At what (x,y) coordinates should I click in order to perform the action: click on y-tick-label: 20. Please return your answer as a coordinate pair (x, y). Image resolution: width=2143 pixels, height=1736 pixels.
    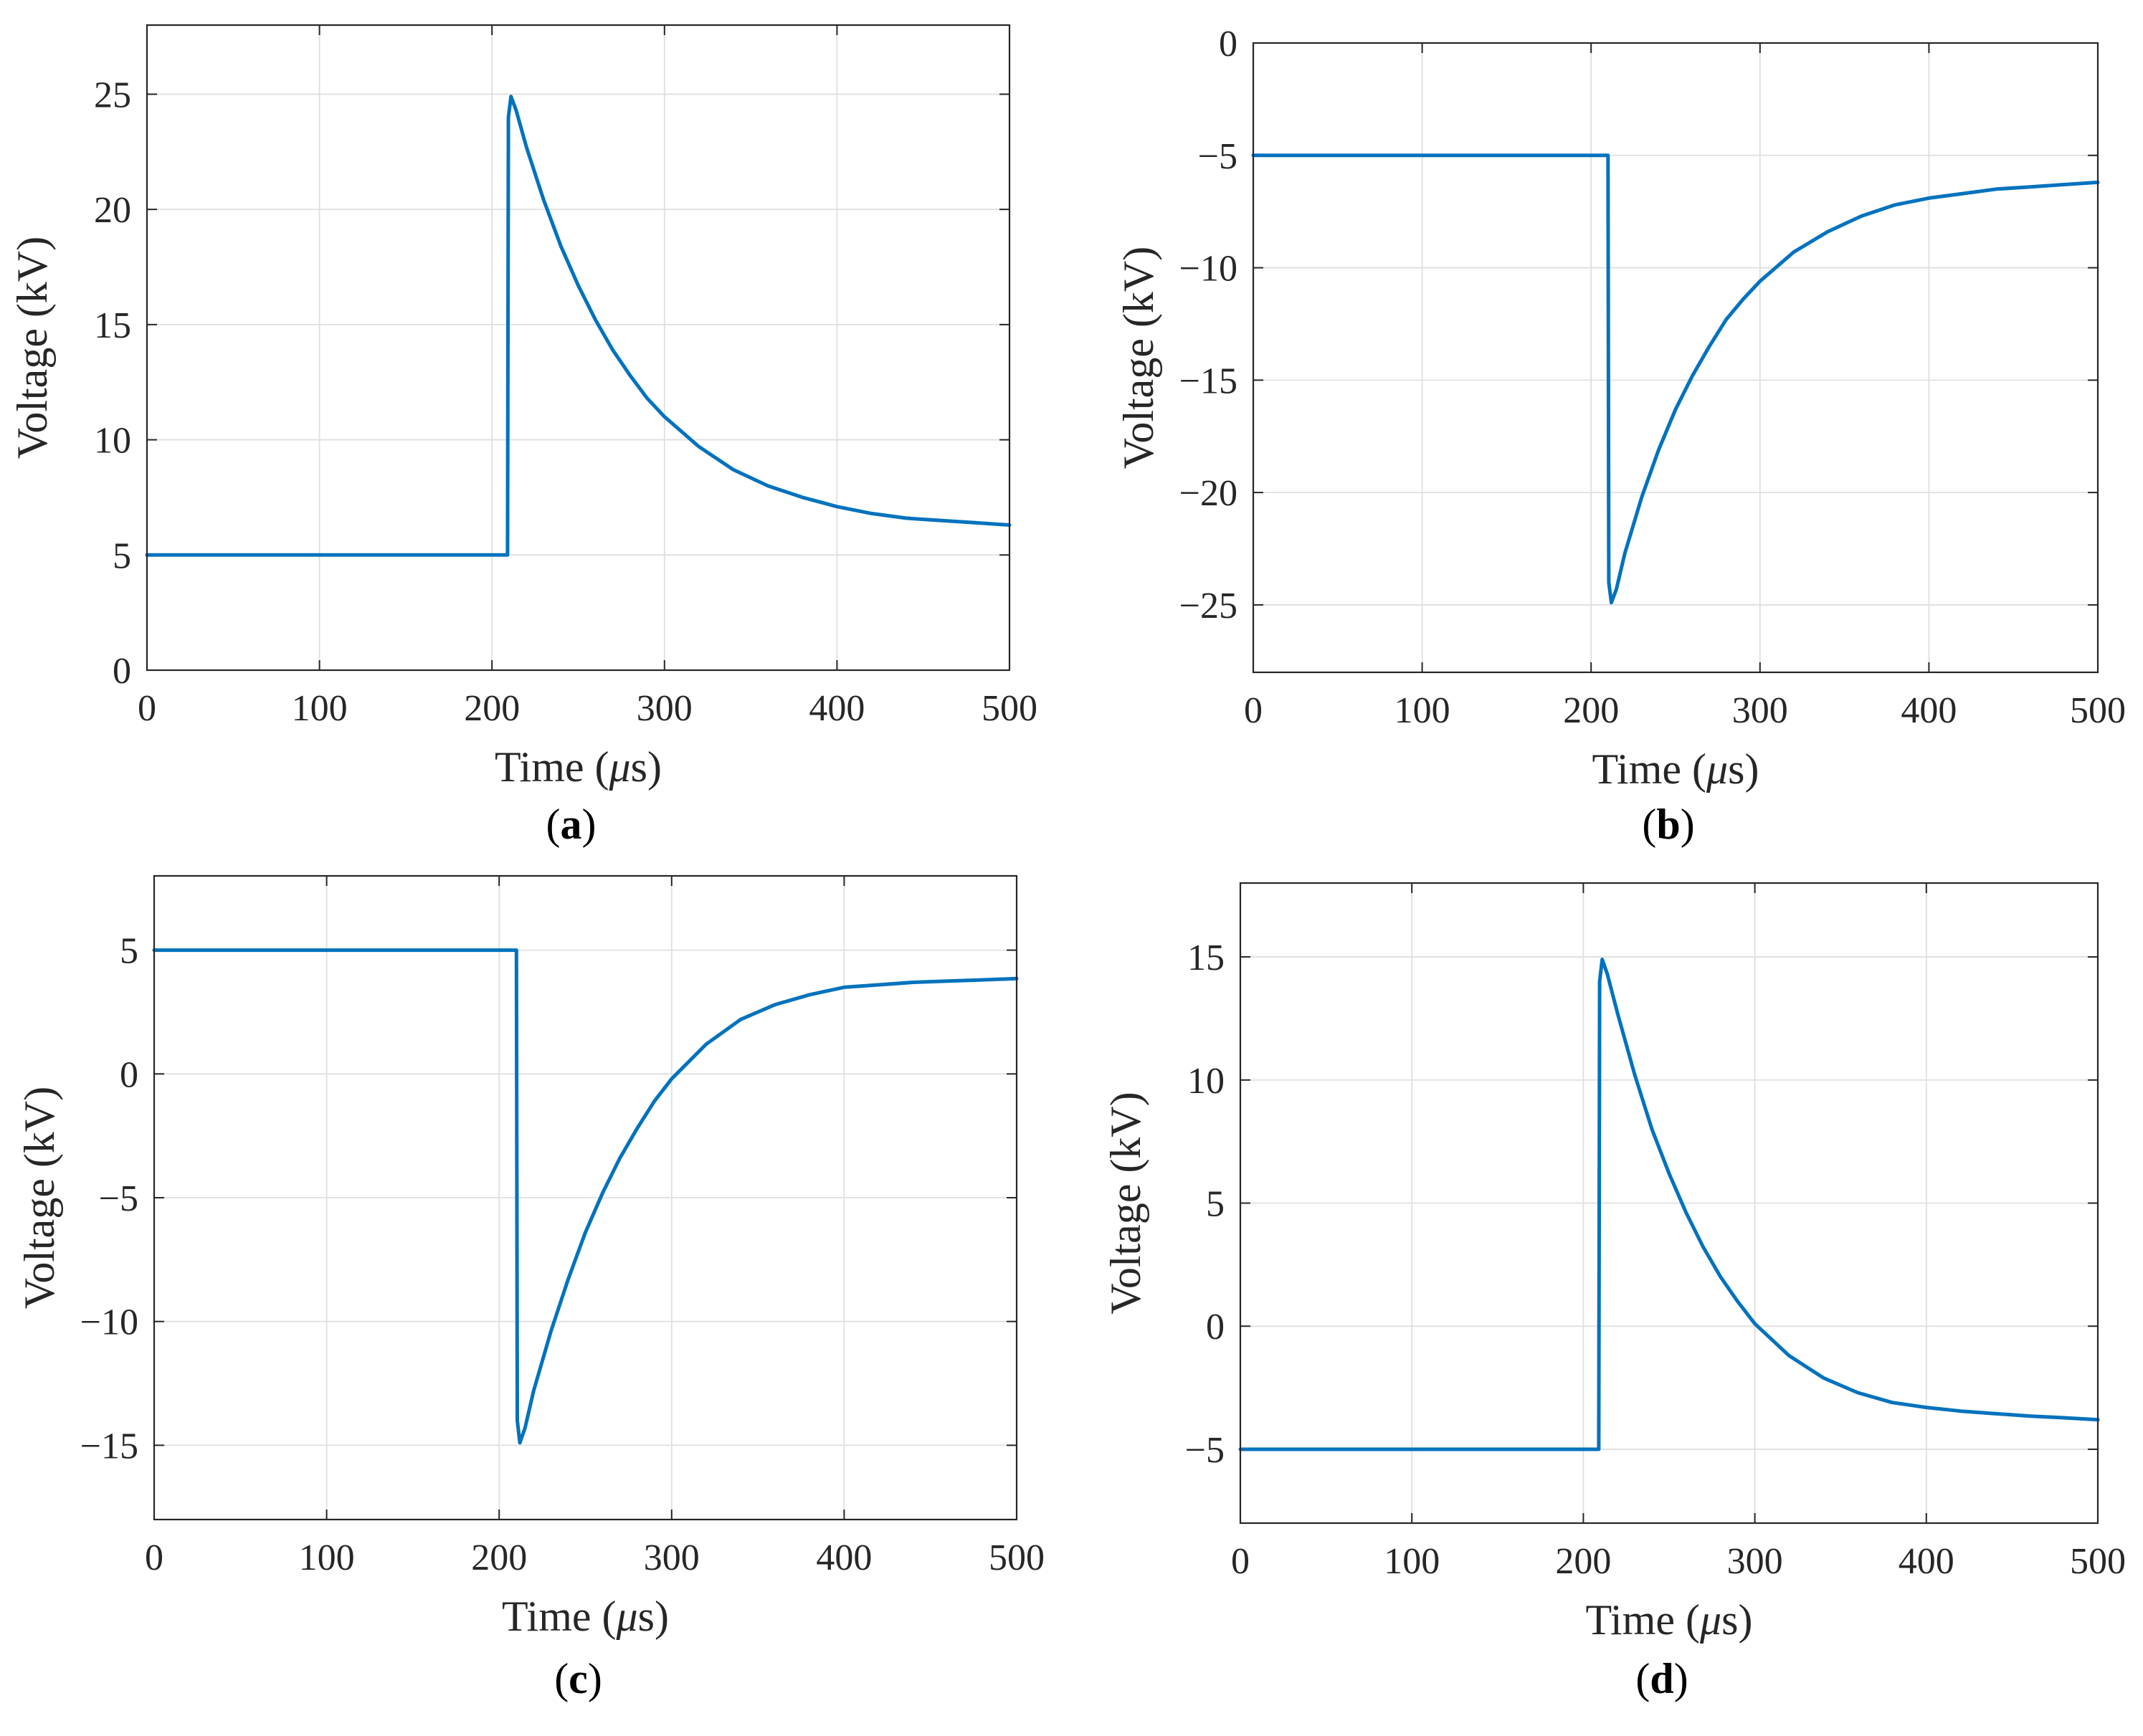
    Looking at the image, I should click on (112, 210).